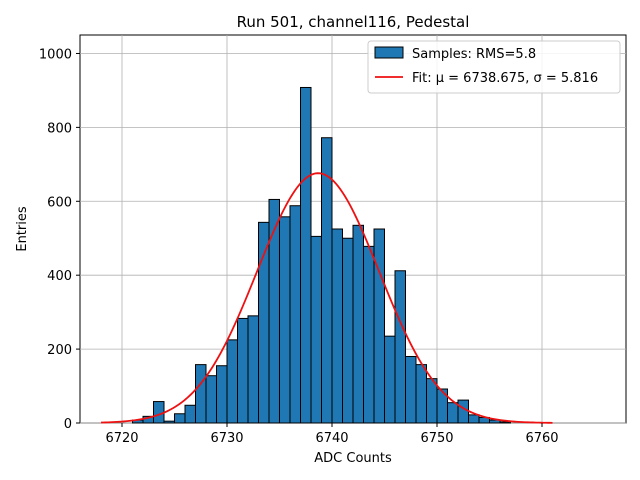  I want to click on chart-title: Run 501, channel116, Pedestal, so click(353, 22).